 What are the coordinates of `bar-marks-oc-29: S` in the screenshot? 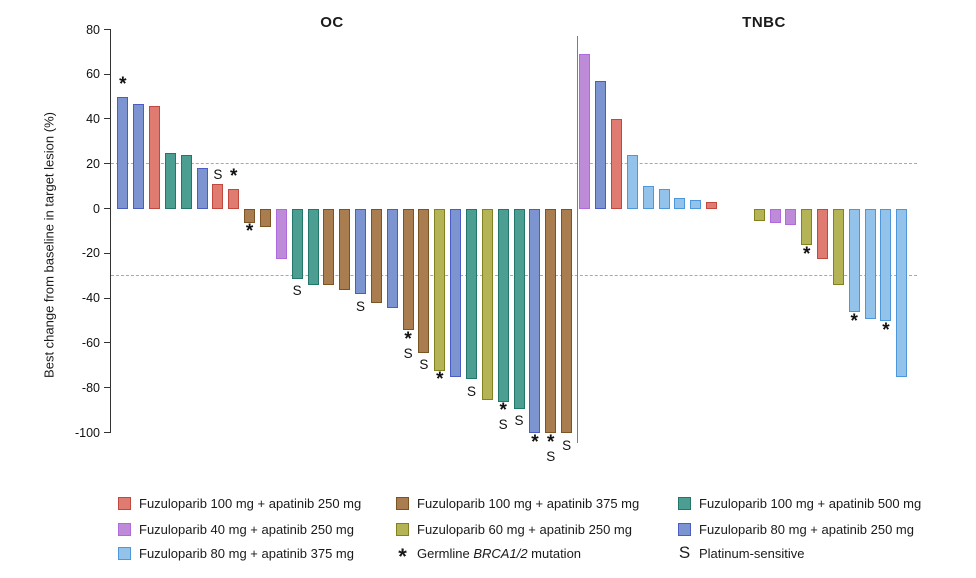 It's located at (567, 444).